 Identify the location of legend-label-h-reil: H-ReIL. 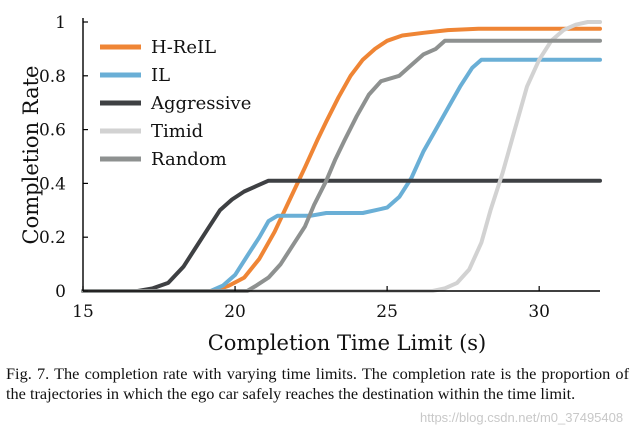
(183, 47).